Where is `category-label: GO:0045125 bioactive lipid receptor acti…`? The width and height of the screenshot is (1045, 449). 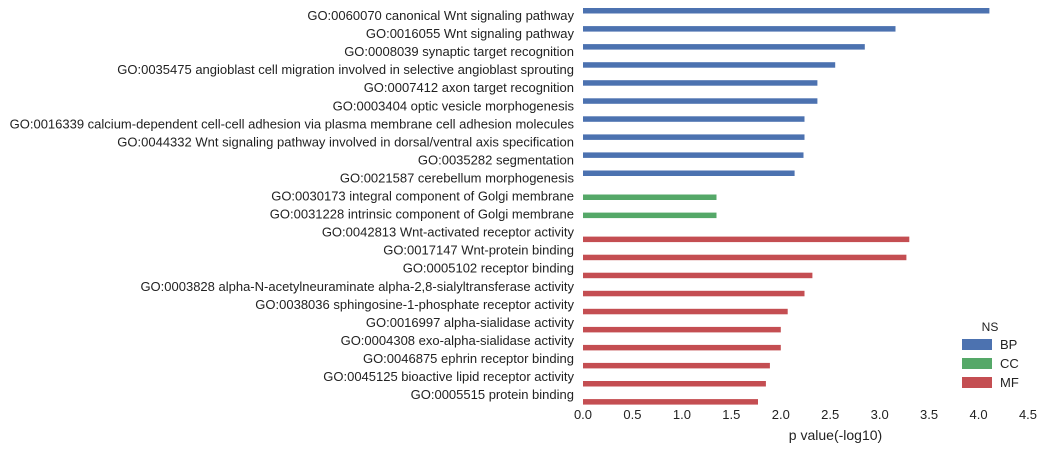
category-label: GO:0045125 bioactive lipid receptor acti… is located at coordinates (448, 376).